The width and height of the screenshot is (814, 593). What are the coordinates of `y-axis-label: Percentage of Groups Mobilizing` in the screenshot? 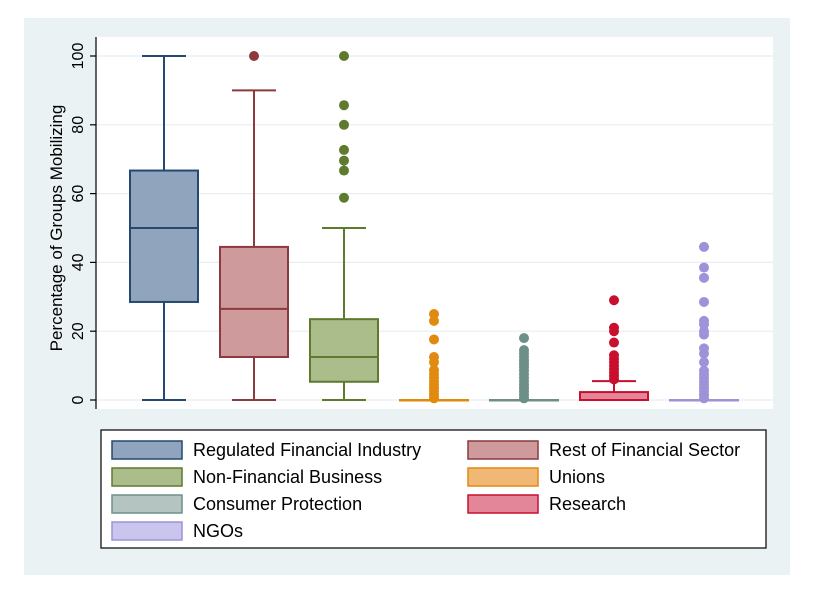 It's located at (56, 228).